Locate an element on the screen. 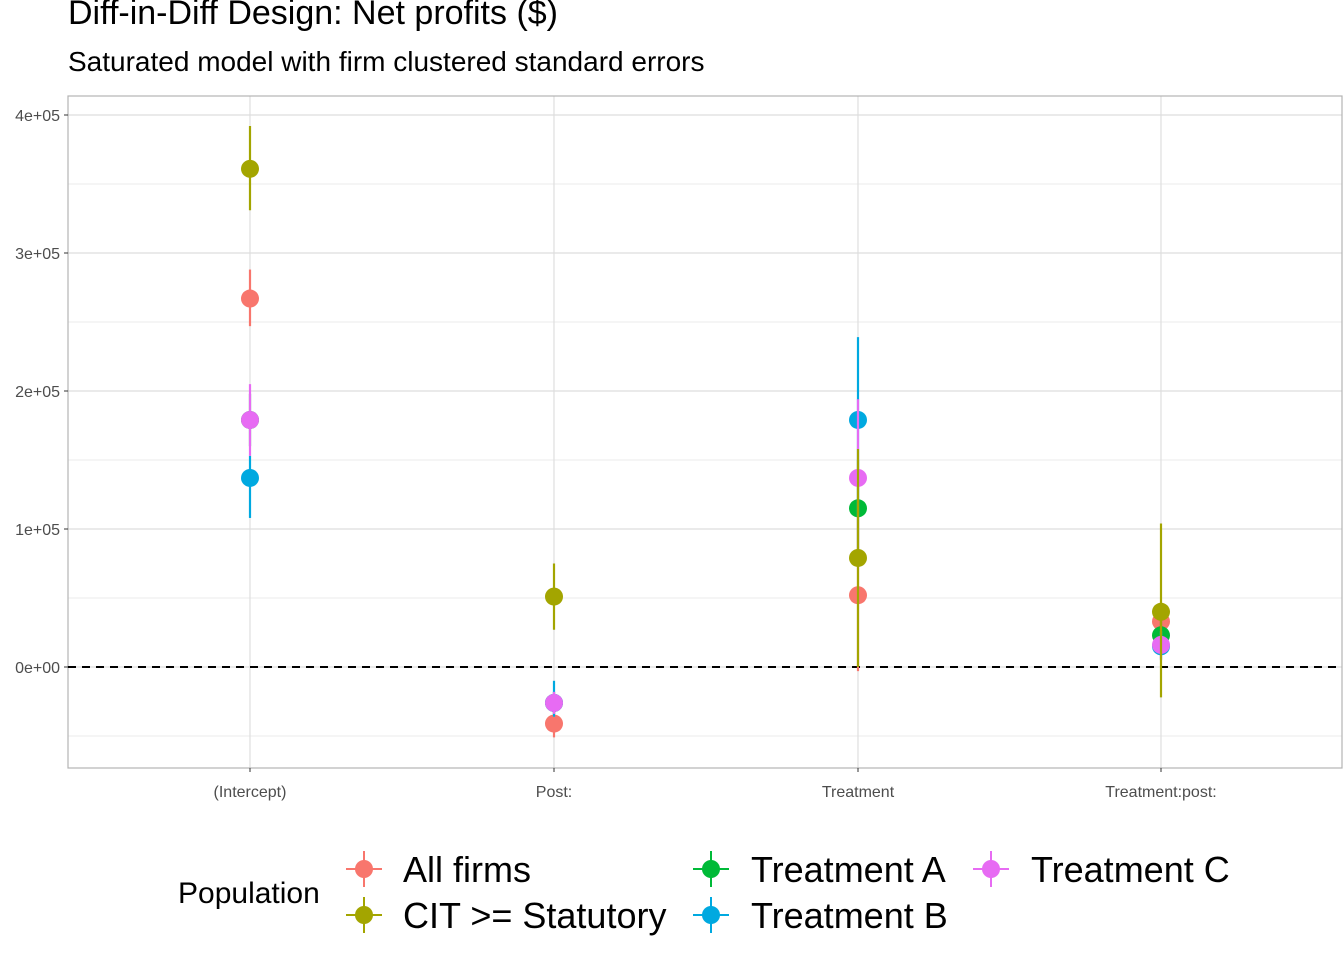  legend-label: CIT >= Statutory is located at coordinates (534, 915).